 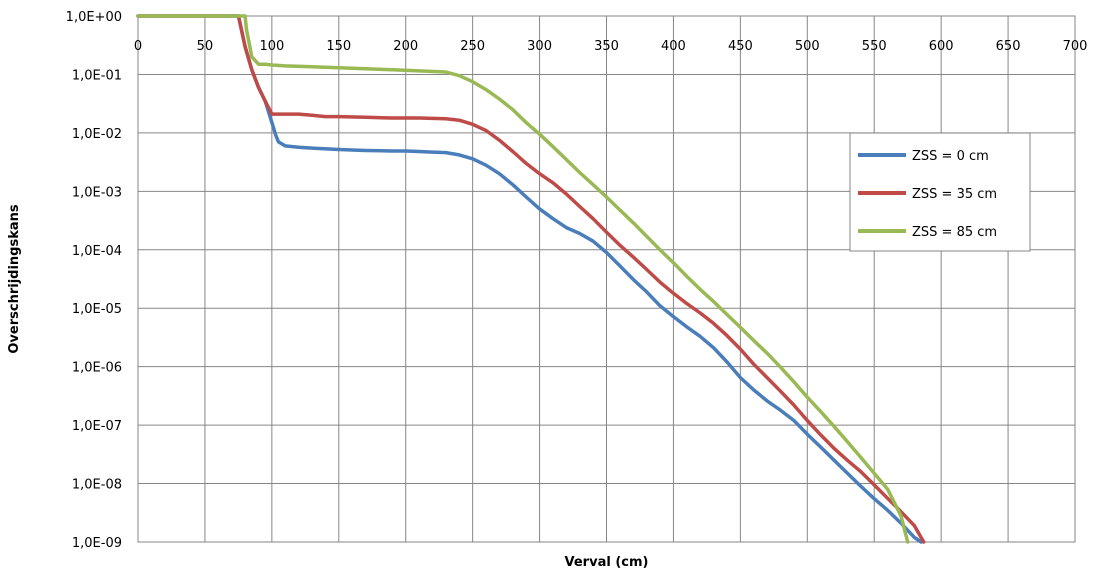 I want to click on x-tick-label: 600, so click(x=941, y=46).